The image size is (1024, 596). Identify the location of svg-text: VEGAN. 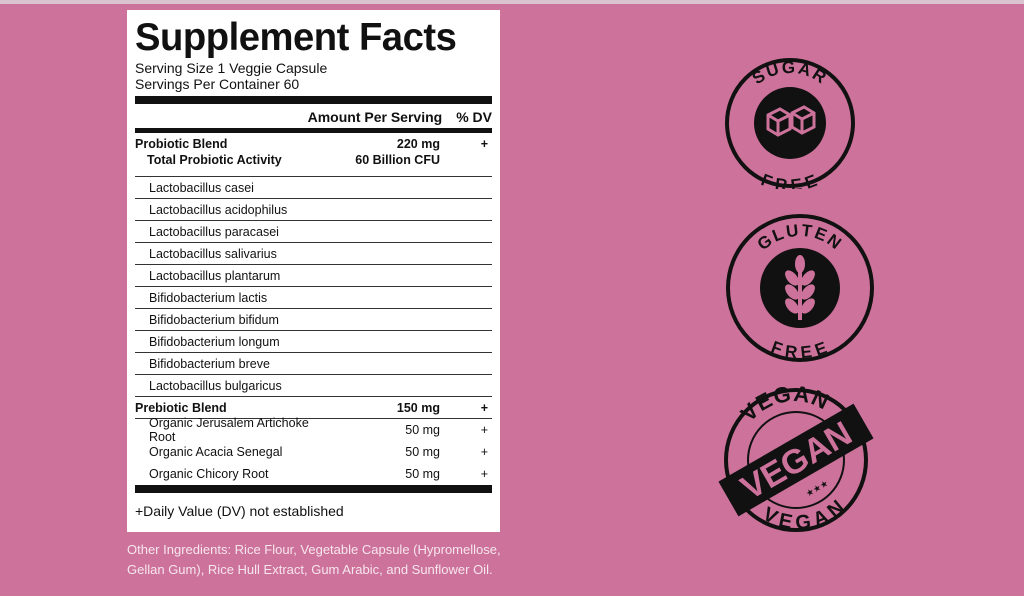
(785, 405).